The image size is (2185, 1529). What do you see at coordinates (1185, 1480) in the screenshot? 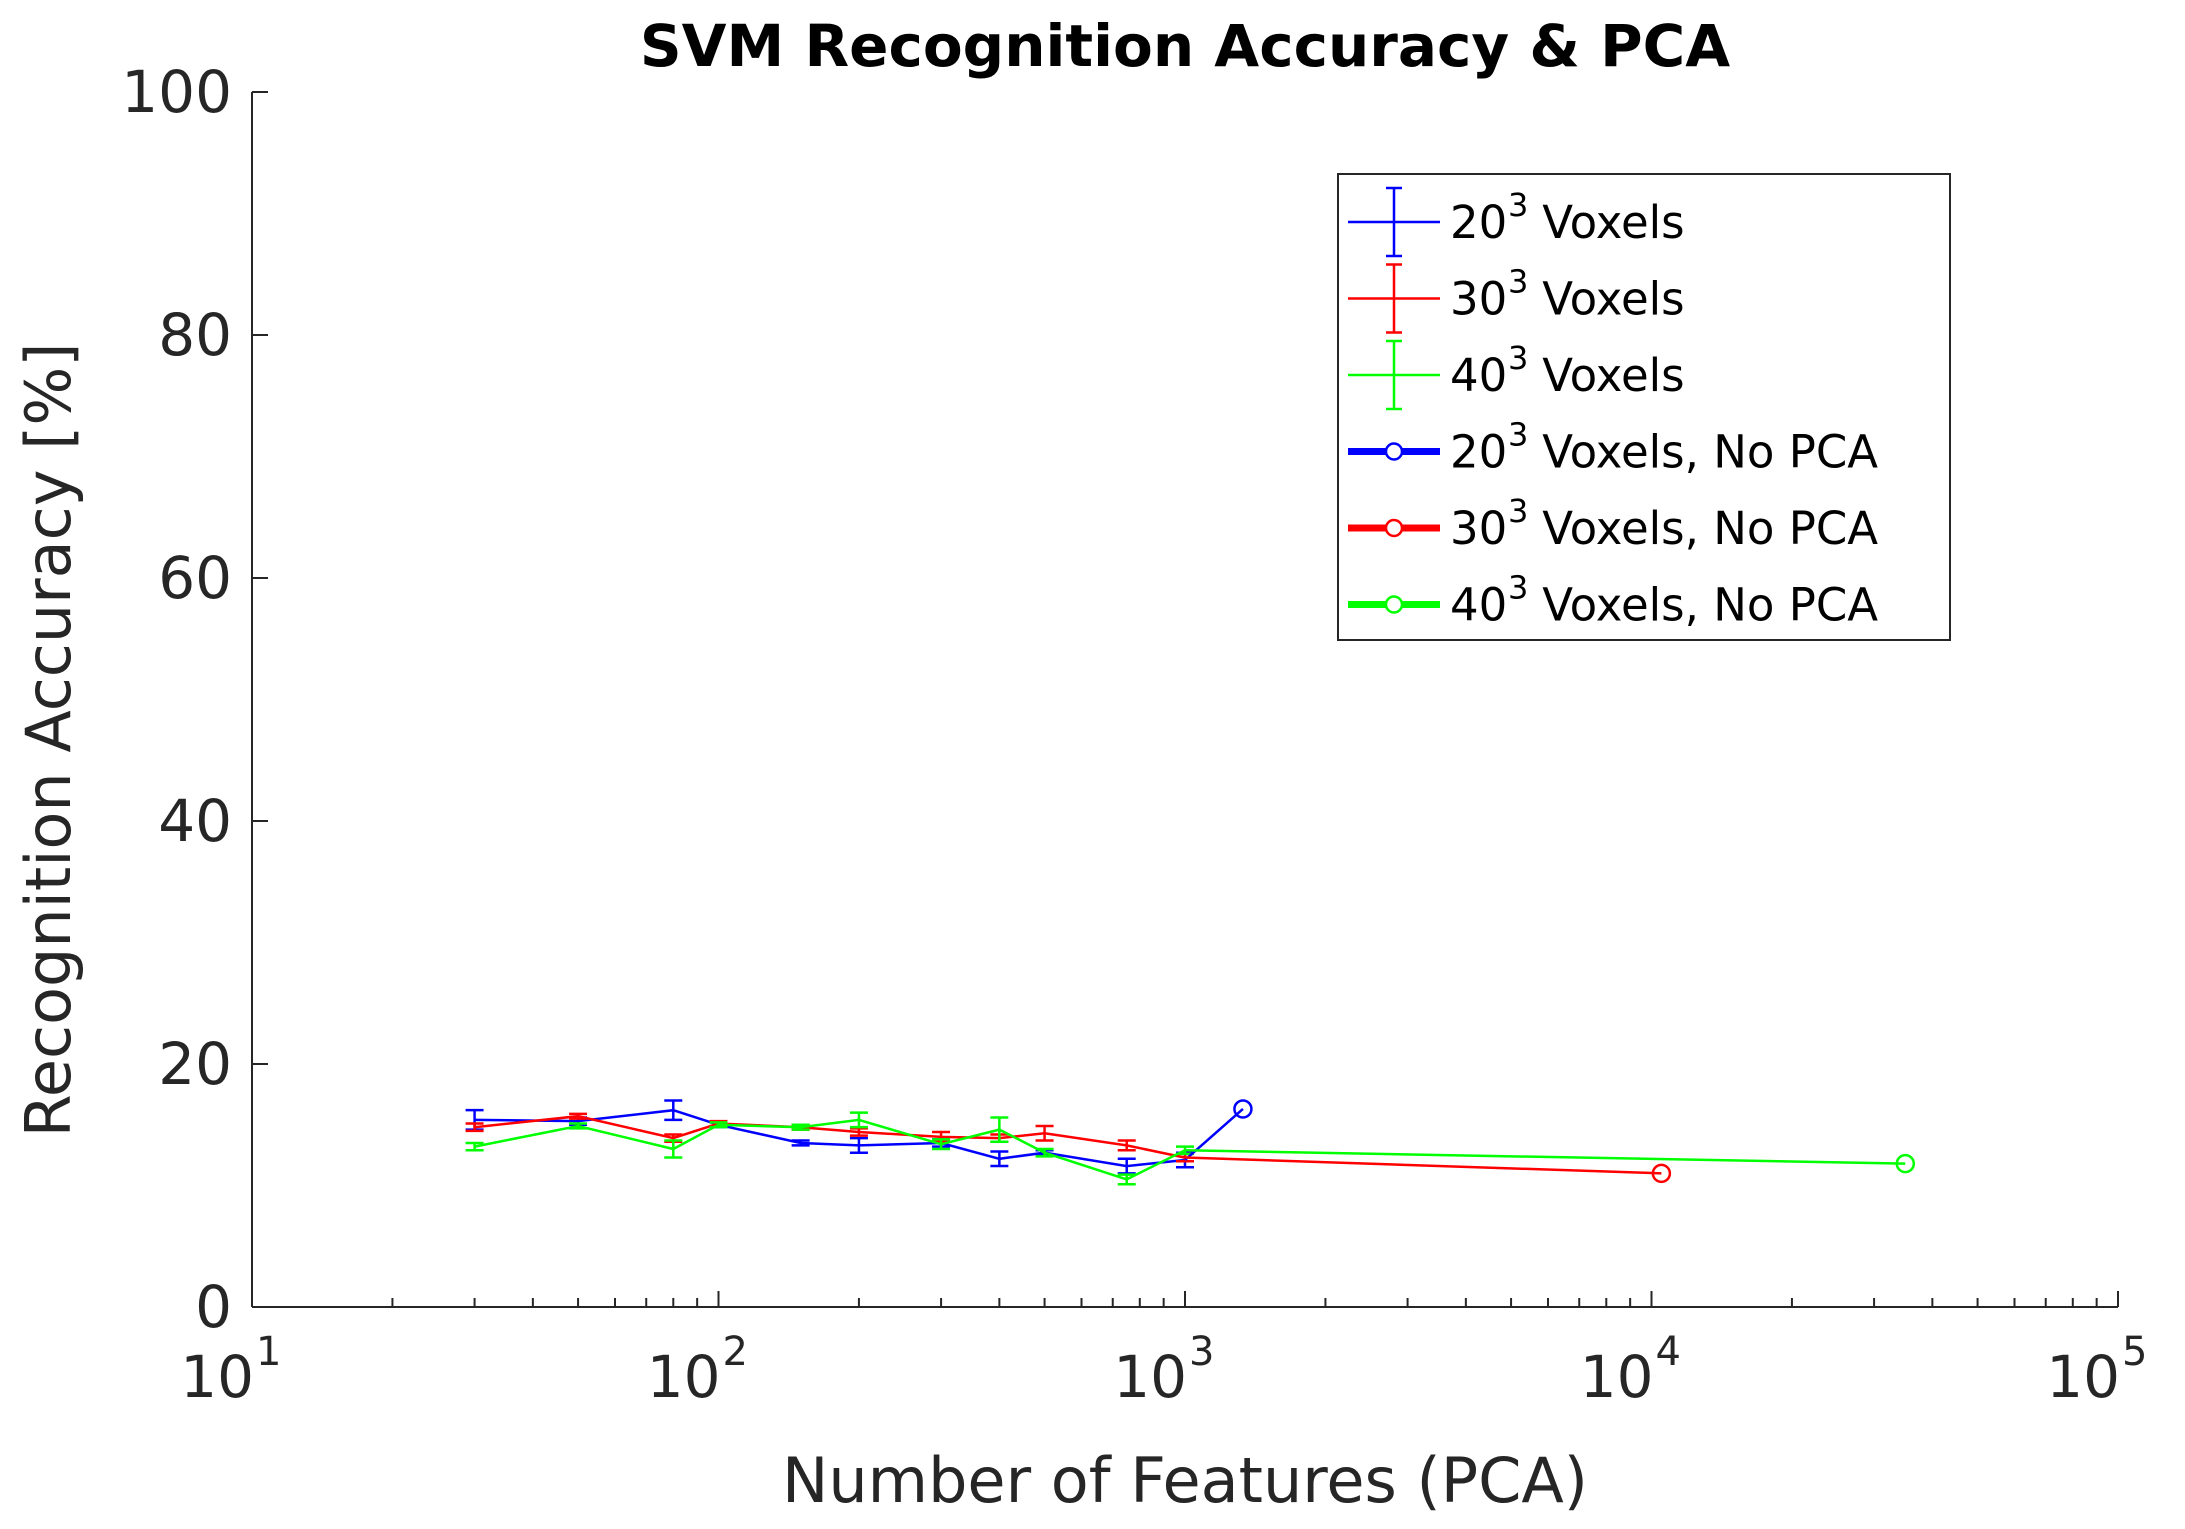
I see `x-axis-label: Number of Features (PCA)` at bounding box center [1185, 1480].